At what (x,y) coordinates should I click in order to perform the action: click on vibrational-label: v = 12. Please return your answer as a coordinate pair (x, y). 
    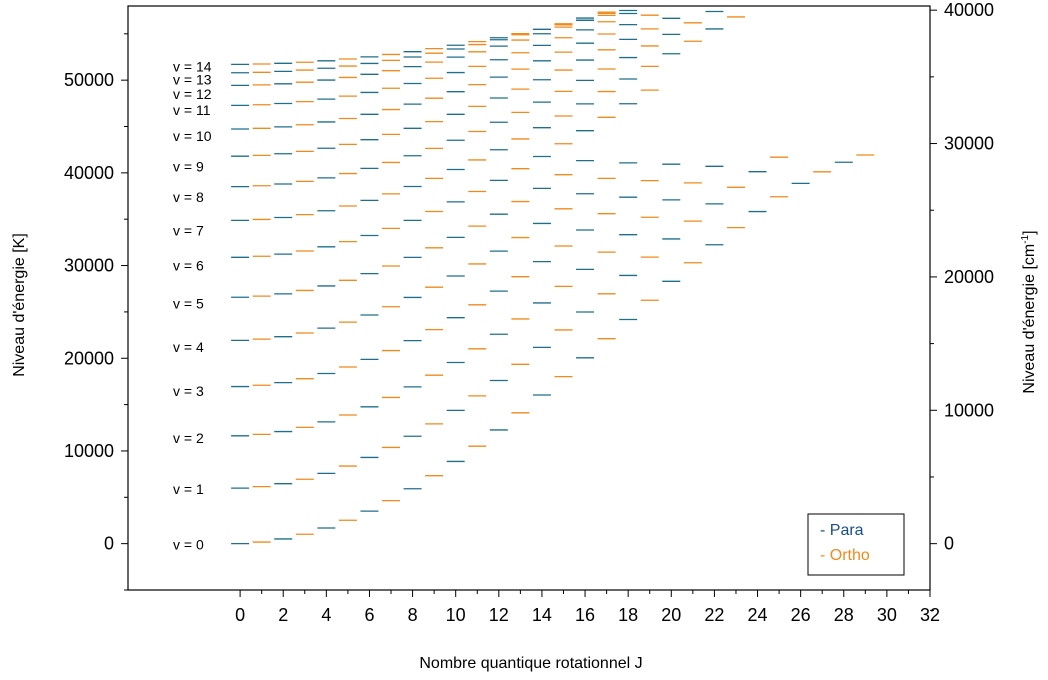
    Looking at the image, I should click on (192, 94).